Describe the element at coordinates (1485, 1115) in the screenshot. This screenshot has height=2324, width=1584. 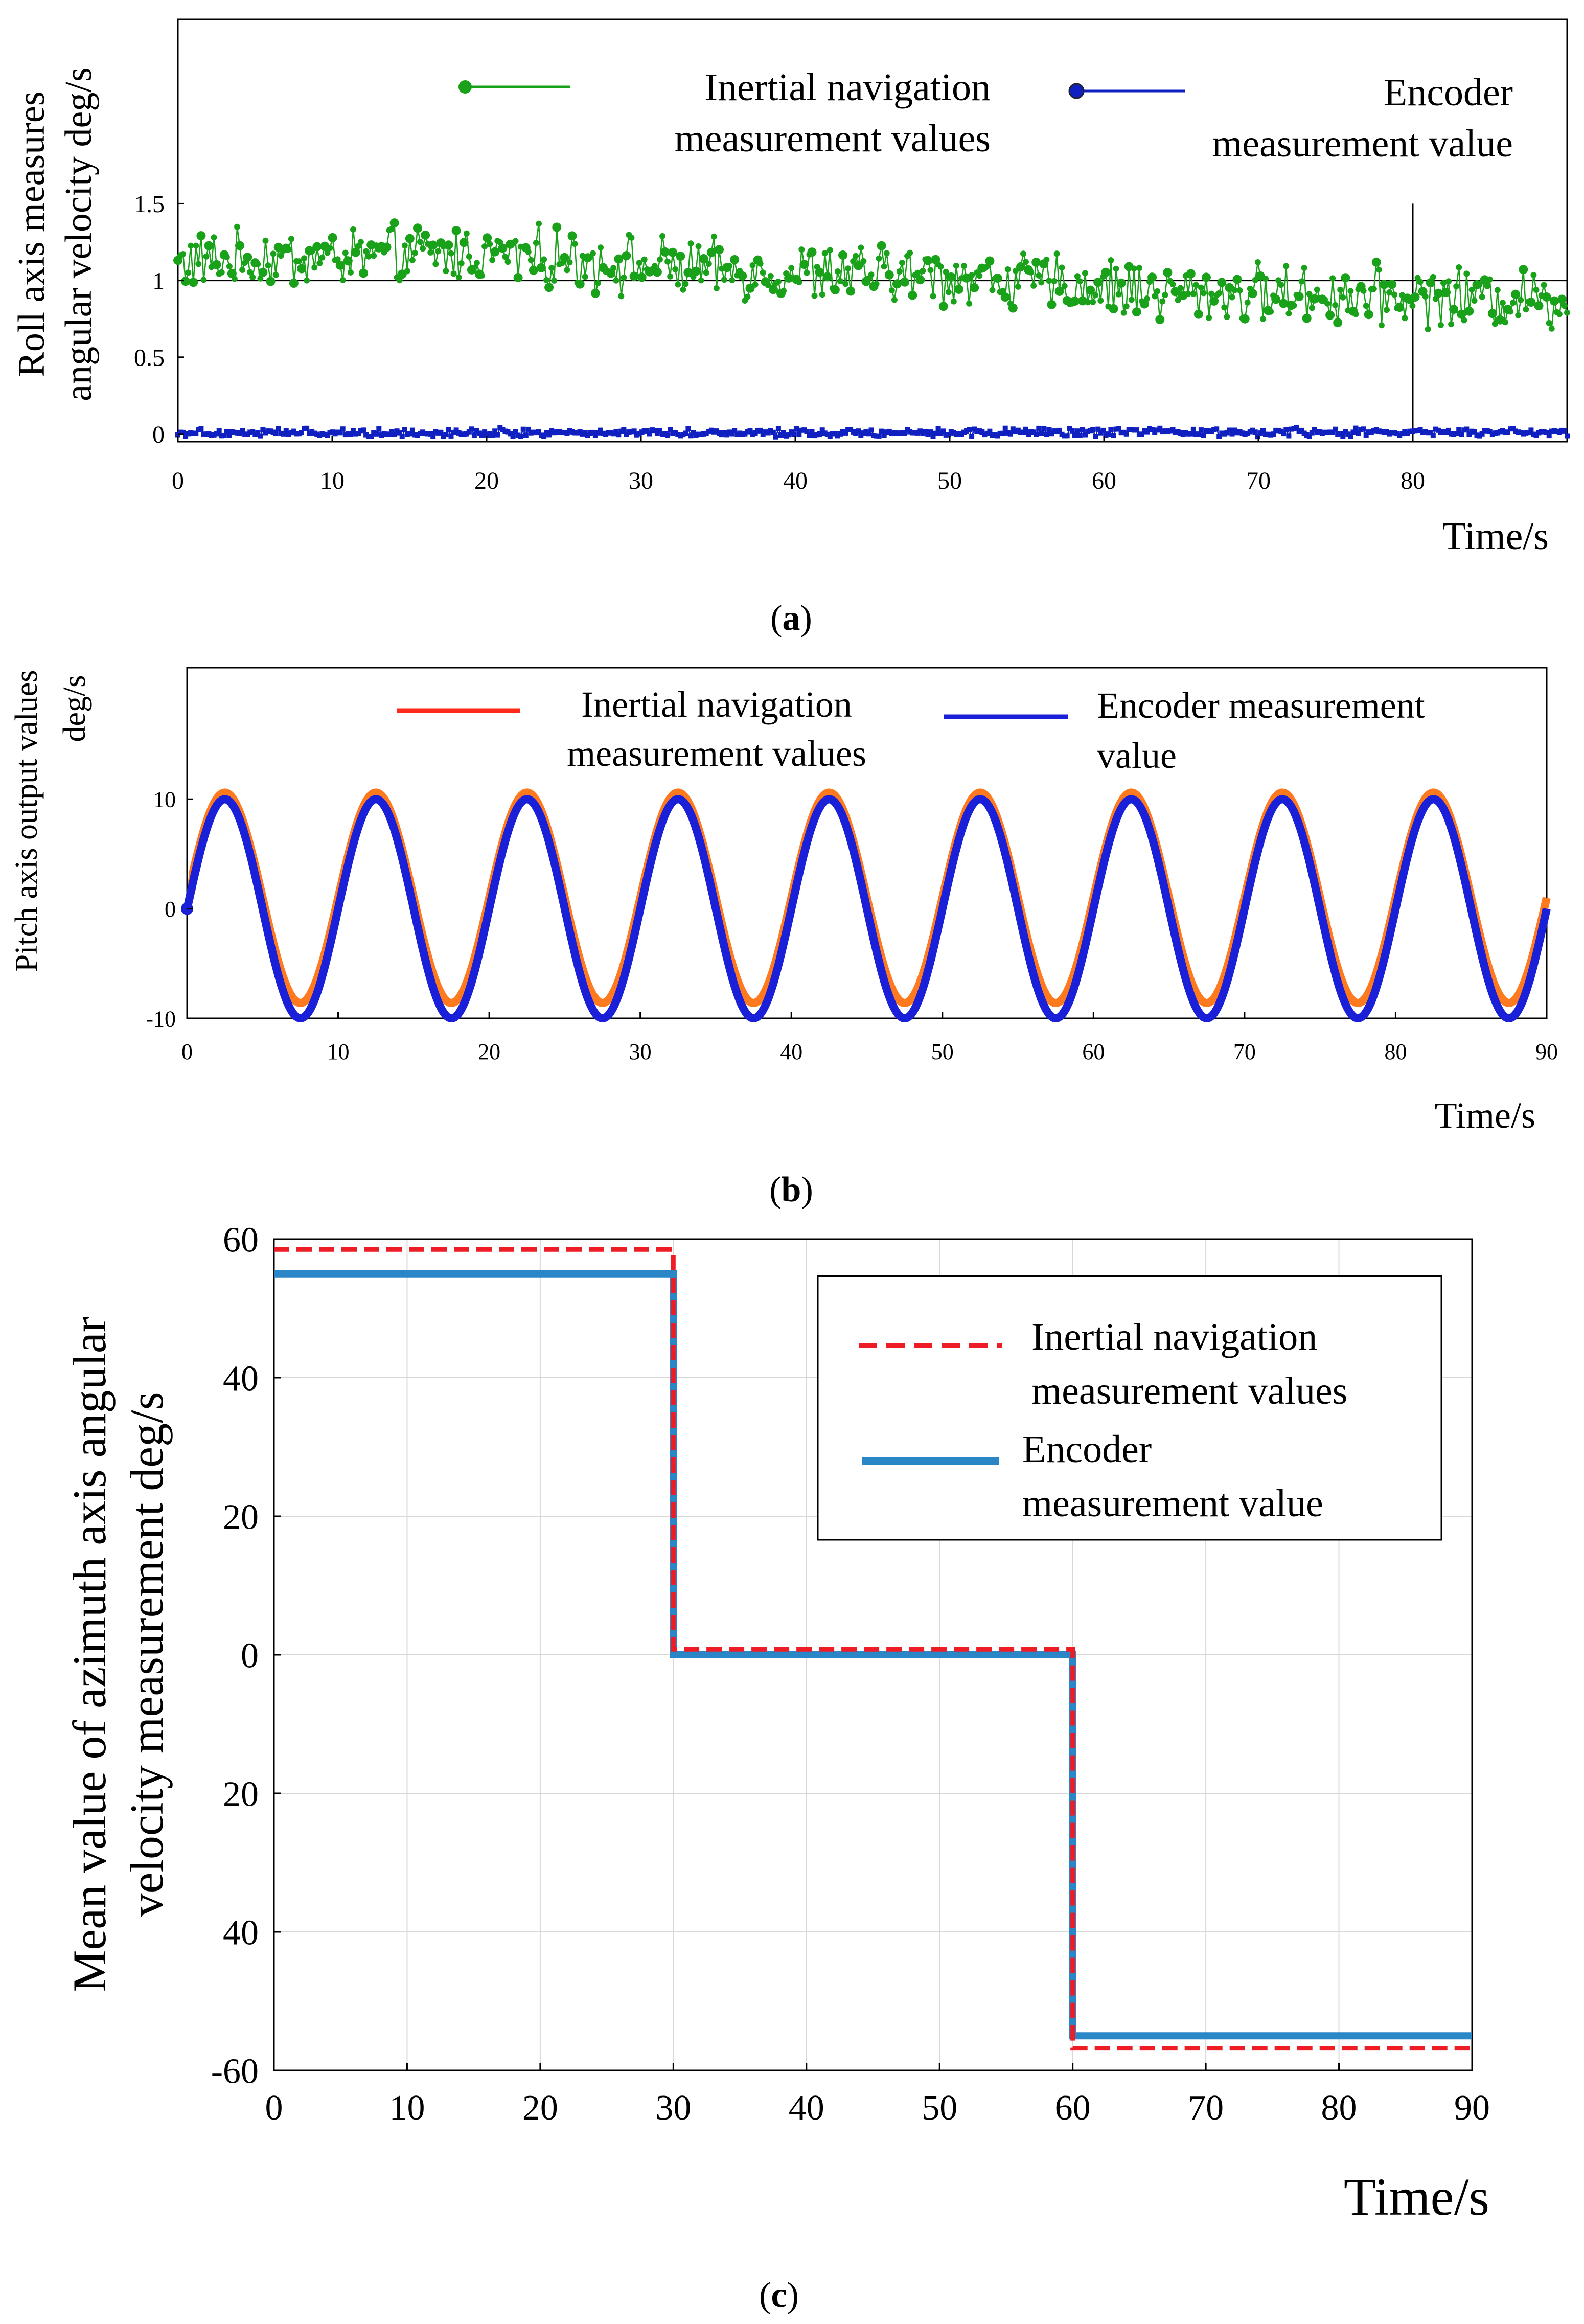
I see `panel-b-x-label: Time/s` at that location.